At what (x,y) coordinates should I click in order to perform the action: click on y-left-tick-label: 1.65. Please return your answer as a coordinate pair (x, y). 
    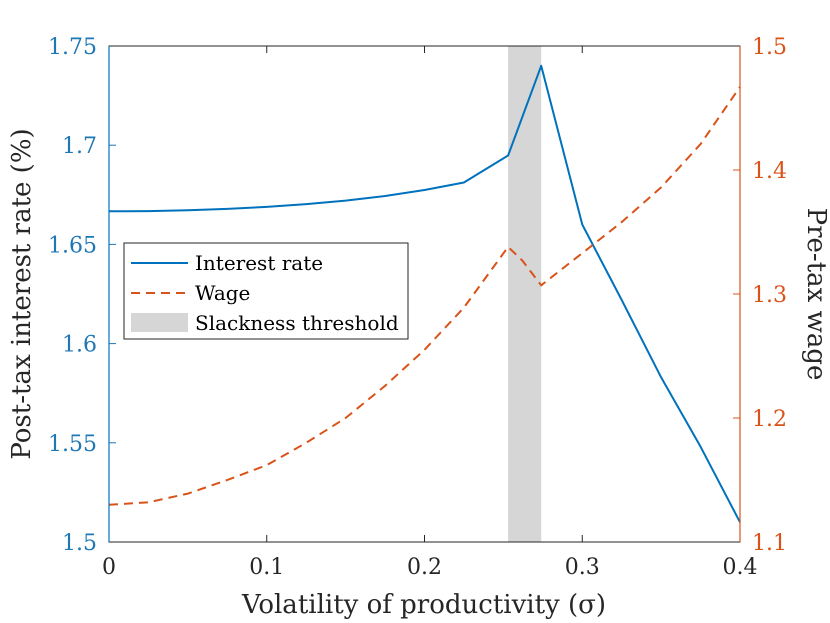
    Looking at the image, I should click on (72, 245).